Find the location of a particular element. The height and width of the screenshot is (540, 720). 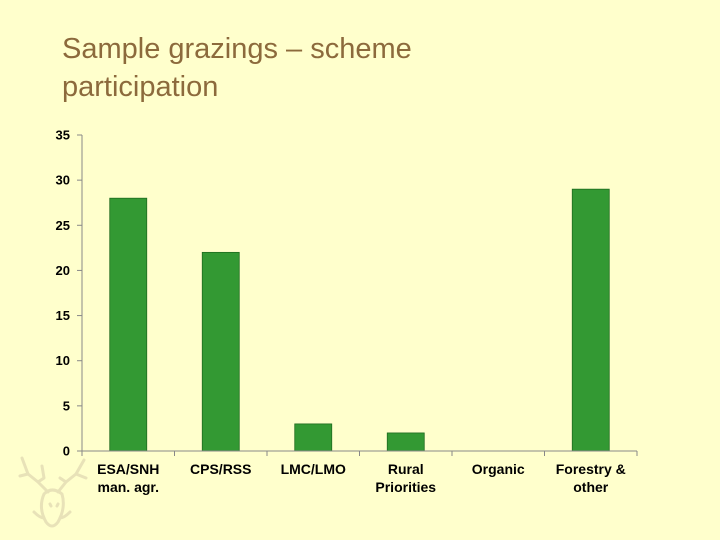

y-tick-label: 15 is located at coordinates (63, 315).